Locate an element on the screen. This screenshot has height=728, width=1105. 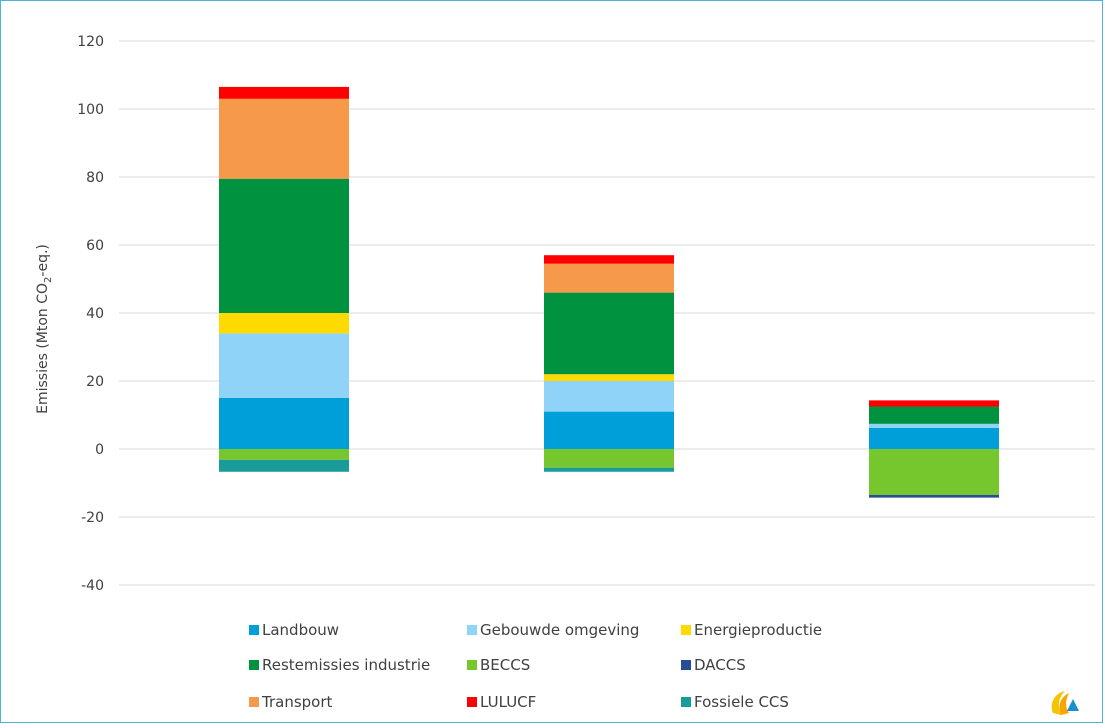
legend-item: Transport is located at coordinates (291, 702).